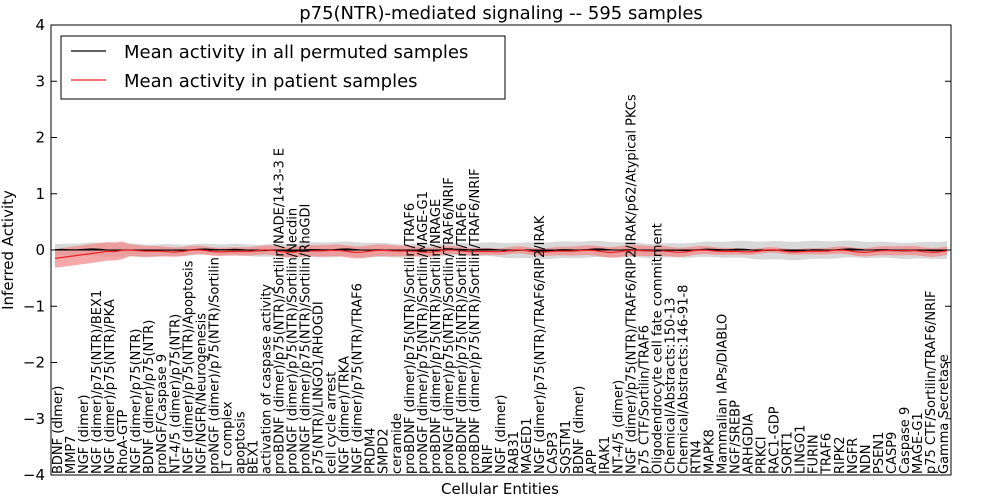  Describe the element at coordinates (423, 332) in the screenshot. I see `x-tick-label: proNGF (dimer)/p75(NTR)/Sortilin/MAGE-G1` at that location.